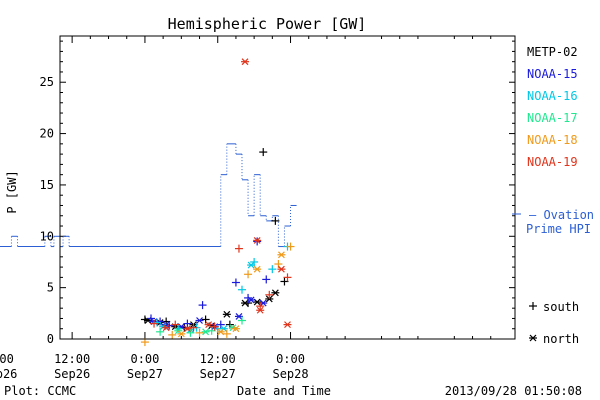 The width and height of the screenshot is (600, 400). I want to click on legend-markers: south north, so click(554, 323).